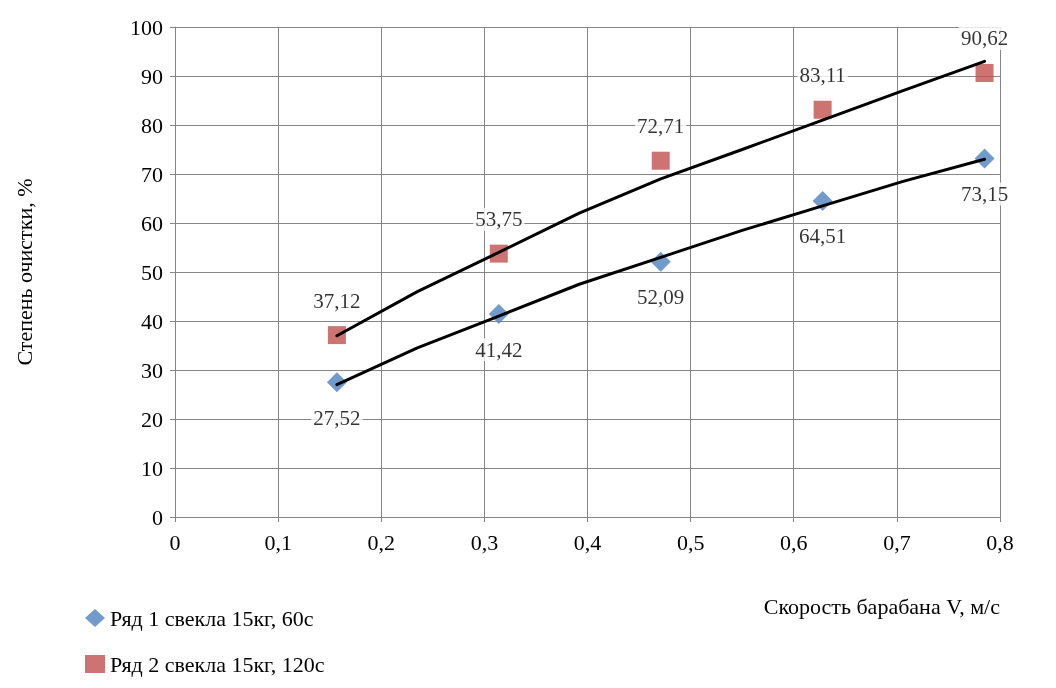 The height and width of the screenshot is (688, 1056). What do you see at coordinates (24, 272) in the screenshot?
I see `y-axis-title: Степень очистки, %` at bounding box center [24, 272].